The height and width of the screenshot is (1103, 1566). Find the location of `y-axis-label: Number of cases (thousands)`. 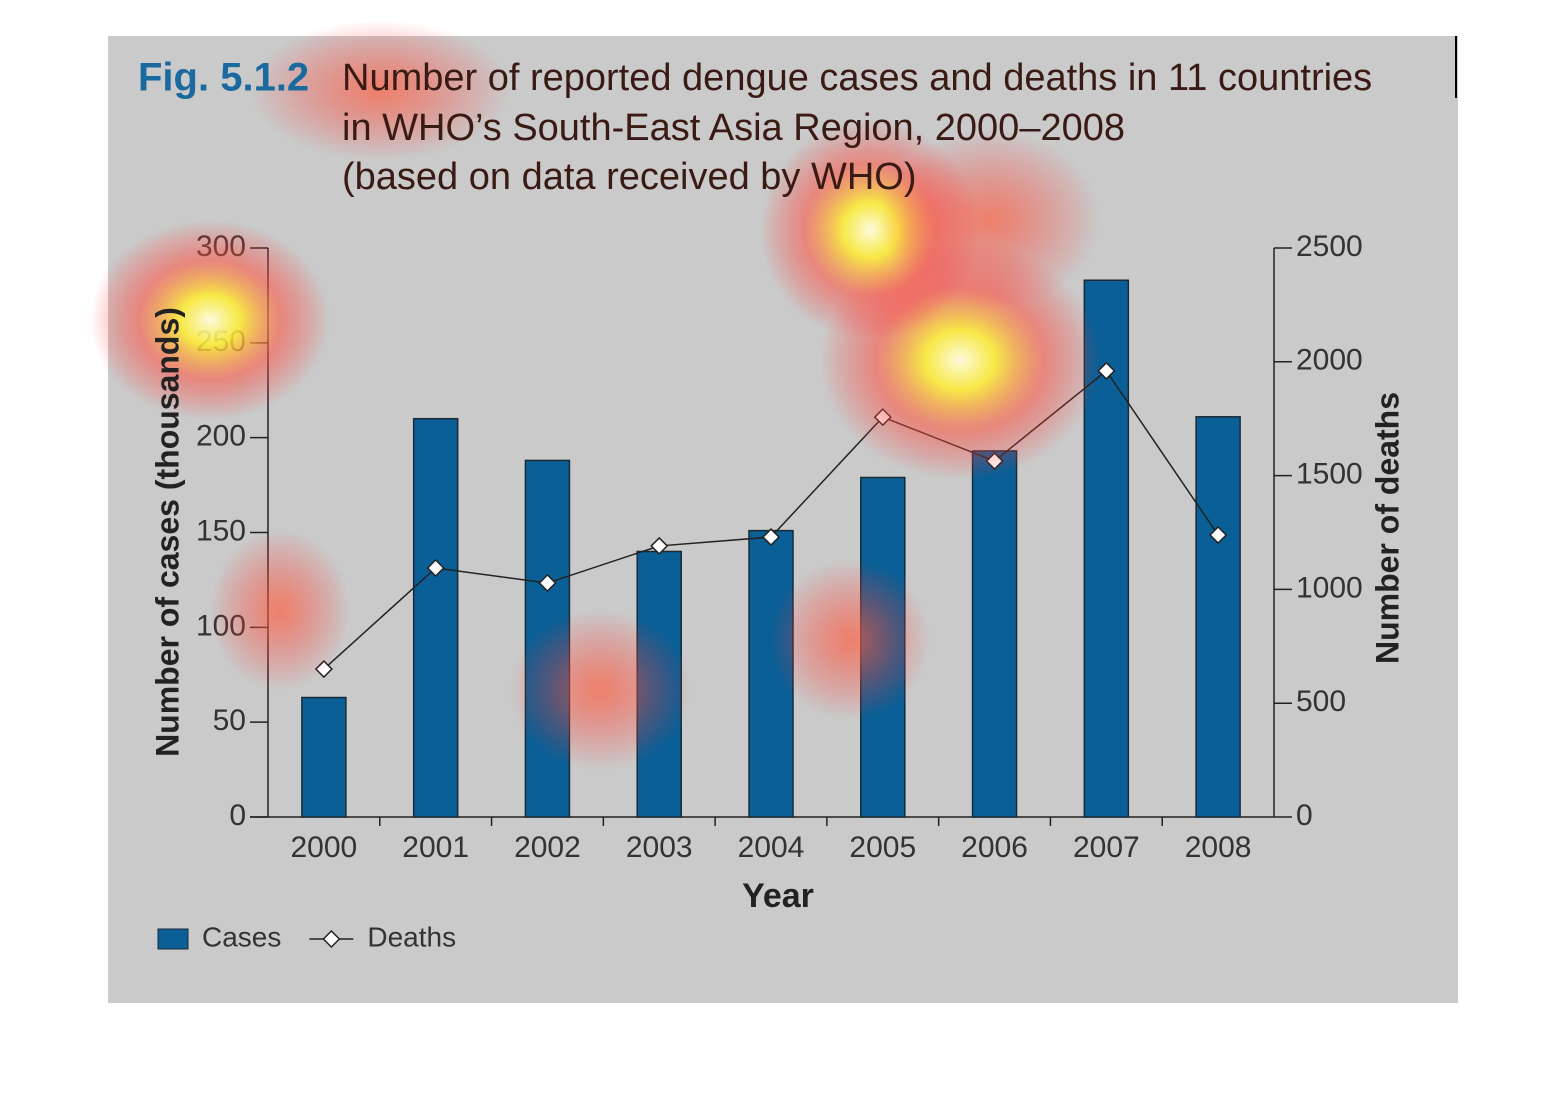

y-axis-label: Number of cases (thousands) is located at coordinates (167, 532).